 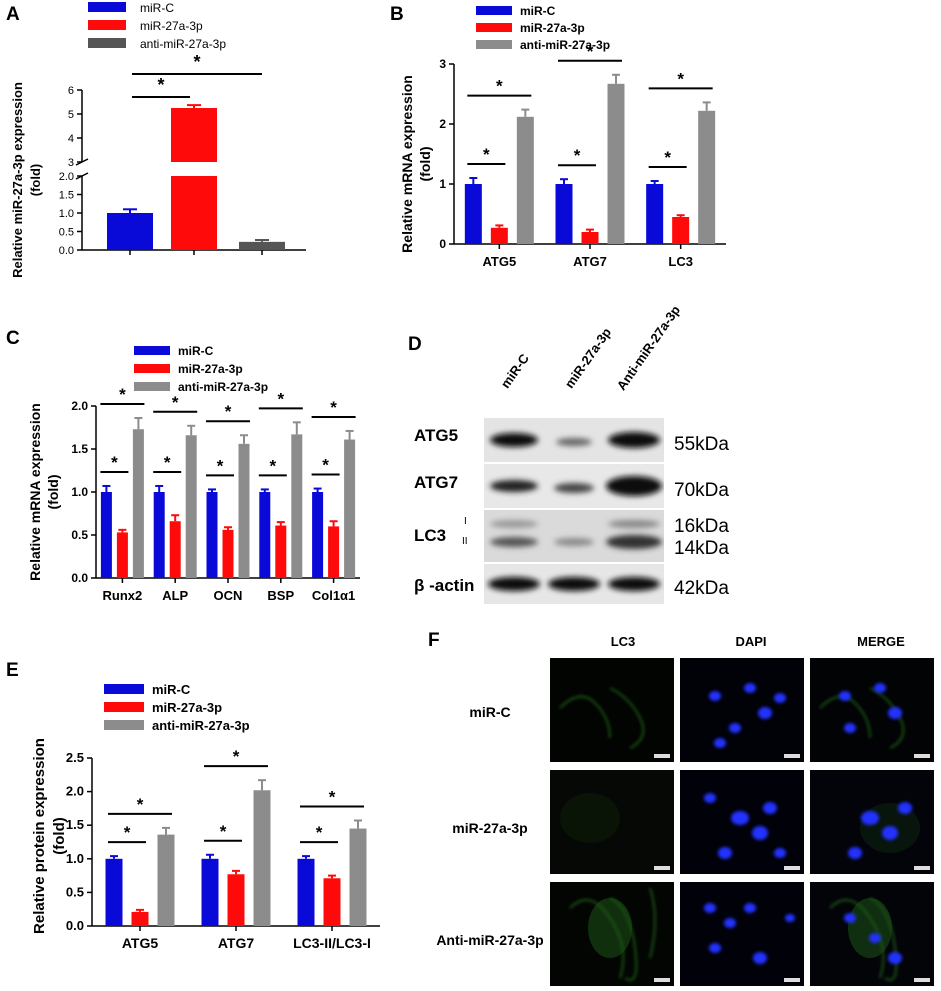 What do you see at coordinates (333, 595) in the screenshot?
I see `x-tick-label: Col1α1` at bounding box center [333, 595].